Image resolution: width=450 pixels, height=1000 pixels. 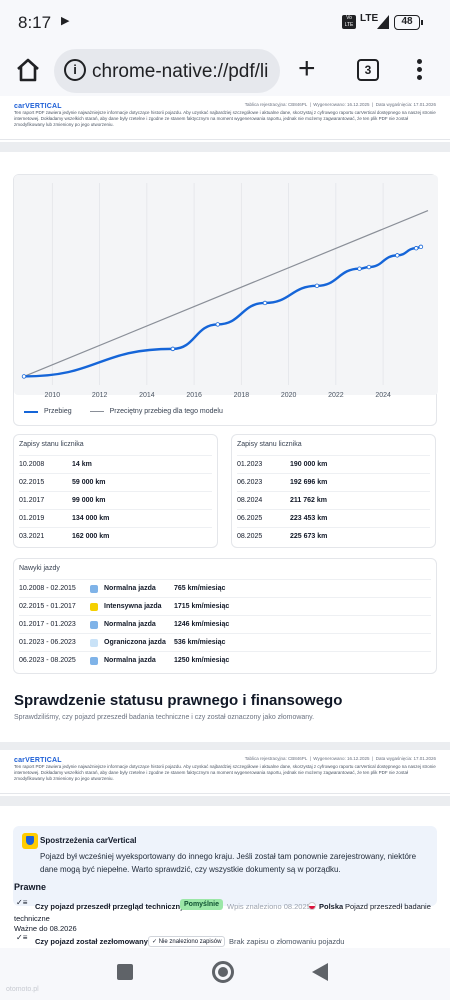 I want to click on tab-switcher-button: 3, so click(x=368, y=70).